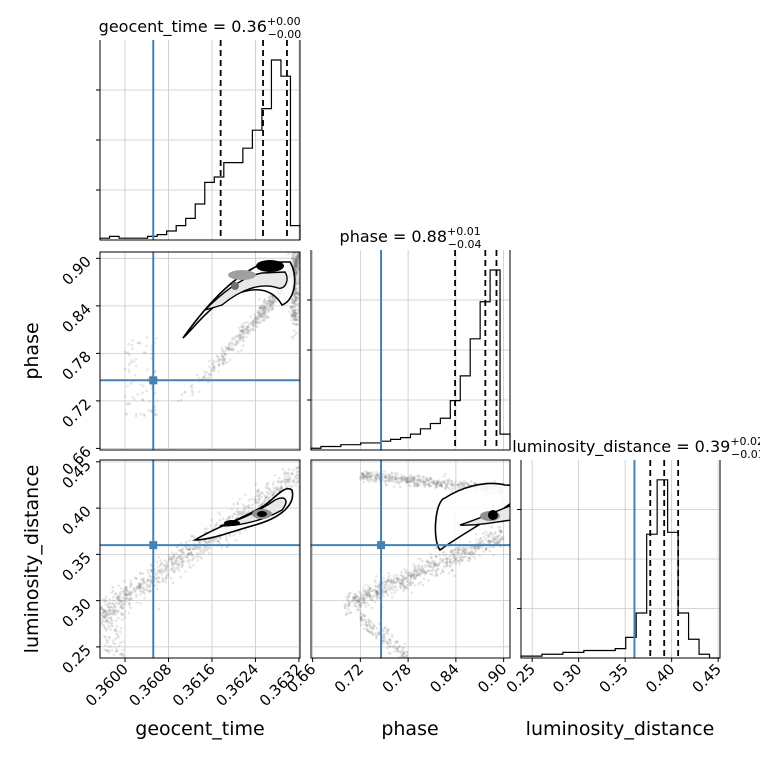 Image resolution: width=760 pixels, height=760 pixels. What do you see at coordinates (620, 729) in the screenshot?
I see `x-axis-label-luminosity_distance: luminosity_distance` at bounding box center [620, 729].